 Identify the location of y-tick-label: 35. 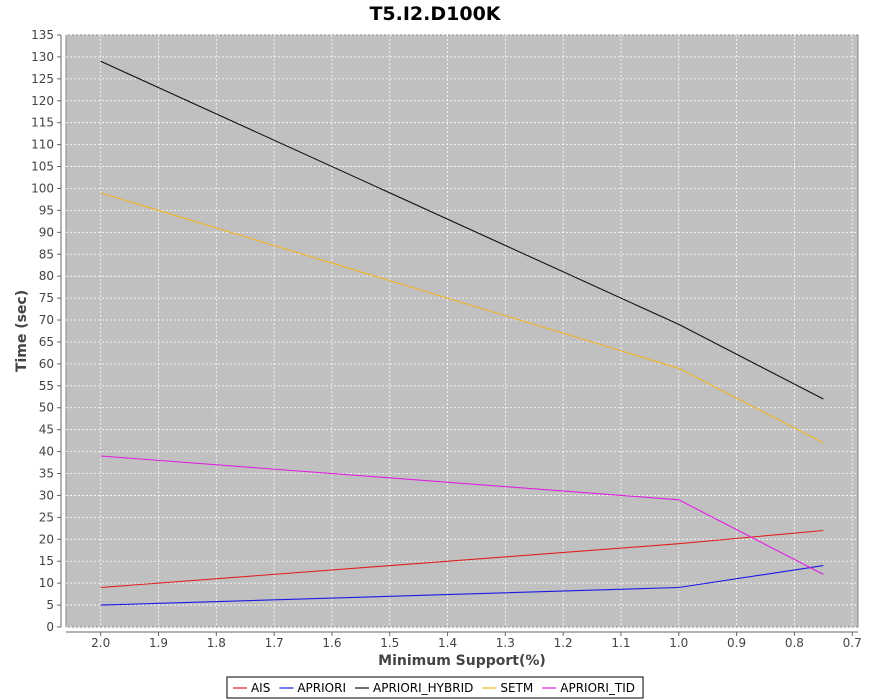
(46, 474).